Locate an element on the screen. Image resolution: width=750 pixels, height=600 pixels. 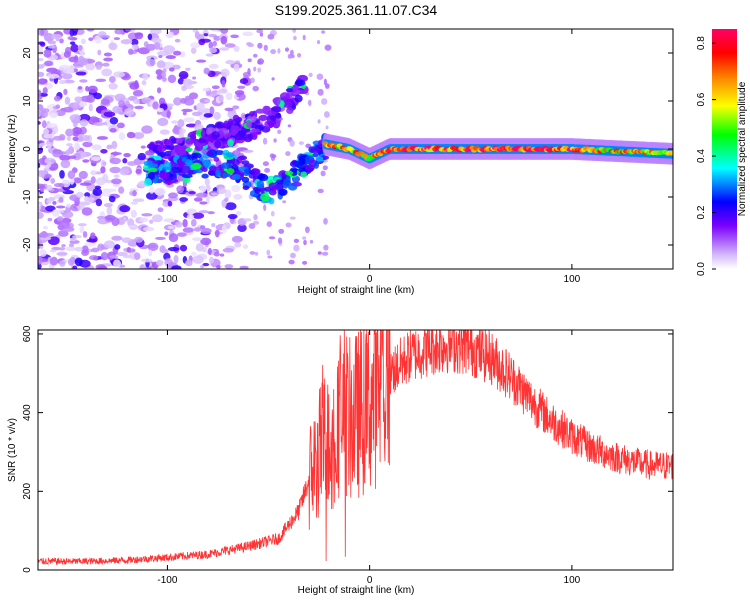
y-tick-label: 0 is located at coordinates (27, 570).